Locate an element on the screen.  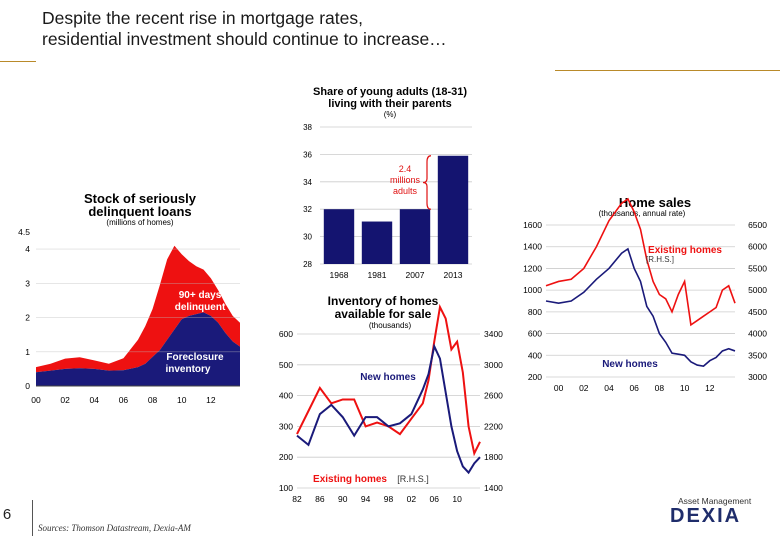
delinquent-y-tick-0: 0 is located at coordinates (27, 386).